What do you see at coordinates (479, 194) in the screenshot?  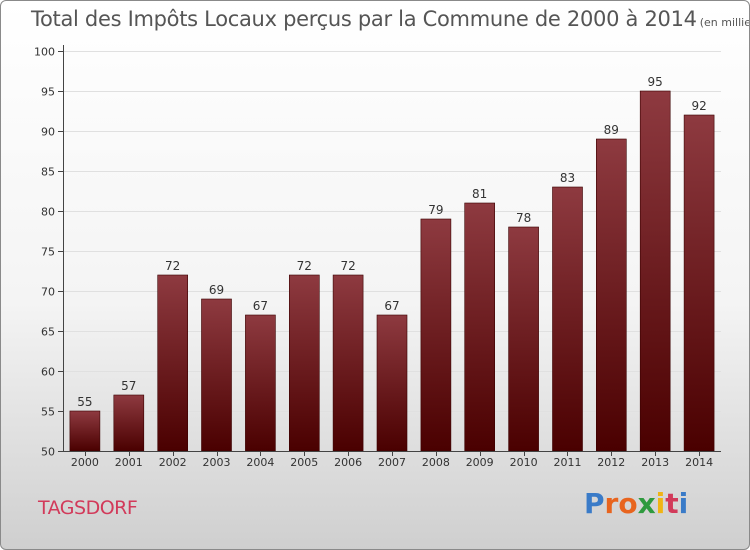 I see `value-label-2009: 81` at bounding box center [479, 194].